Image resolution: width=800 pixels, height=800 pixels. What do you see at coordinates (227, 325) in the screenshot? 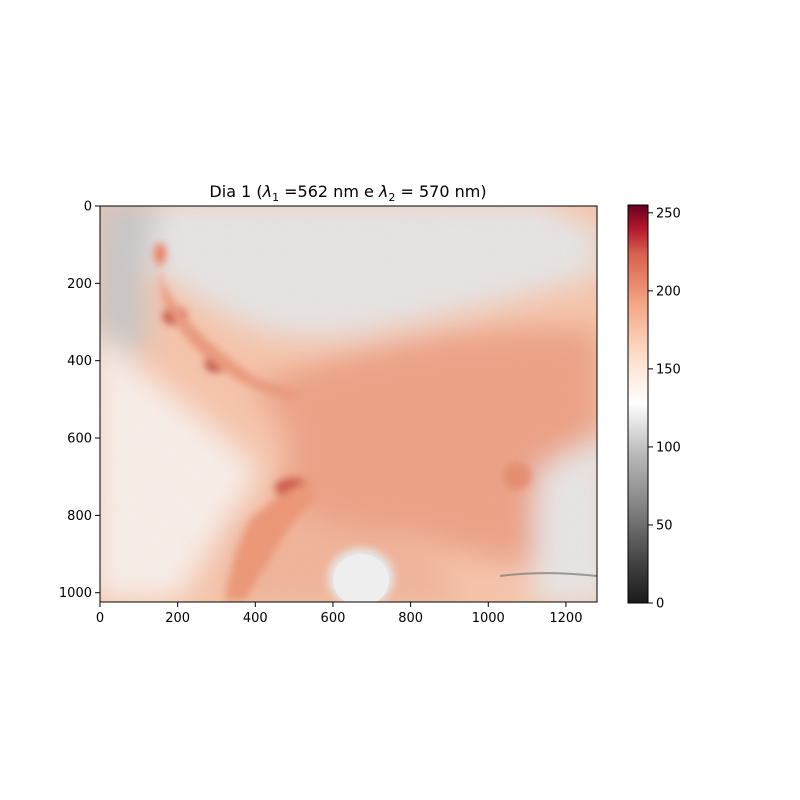
I see `tissue-arm` at bounding box center [227, 325].